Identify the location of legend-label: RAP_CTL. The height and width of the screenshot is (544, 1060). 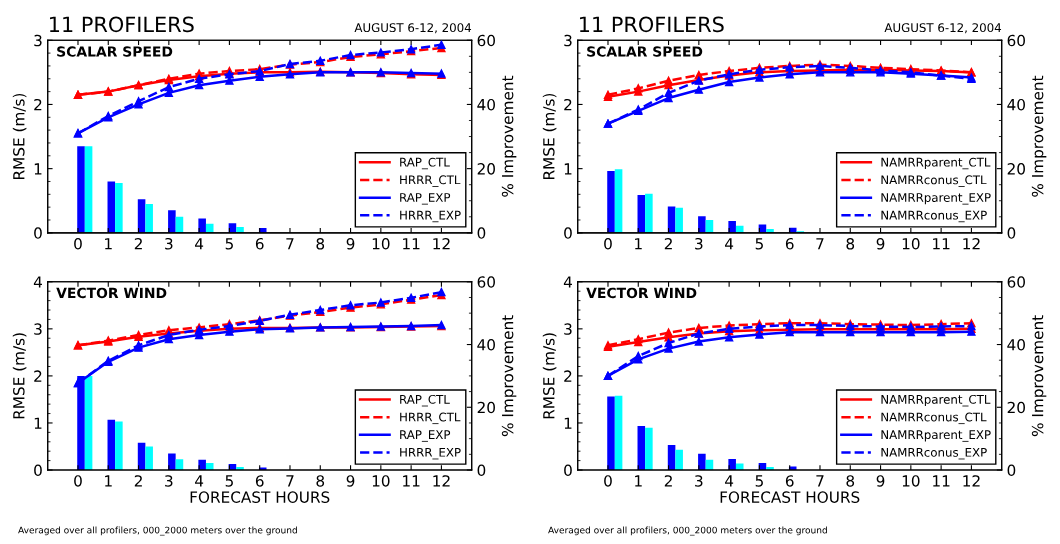
(425, 163).